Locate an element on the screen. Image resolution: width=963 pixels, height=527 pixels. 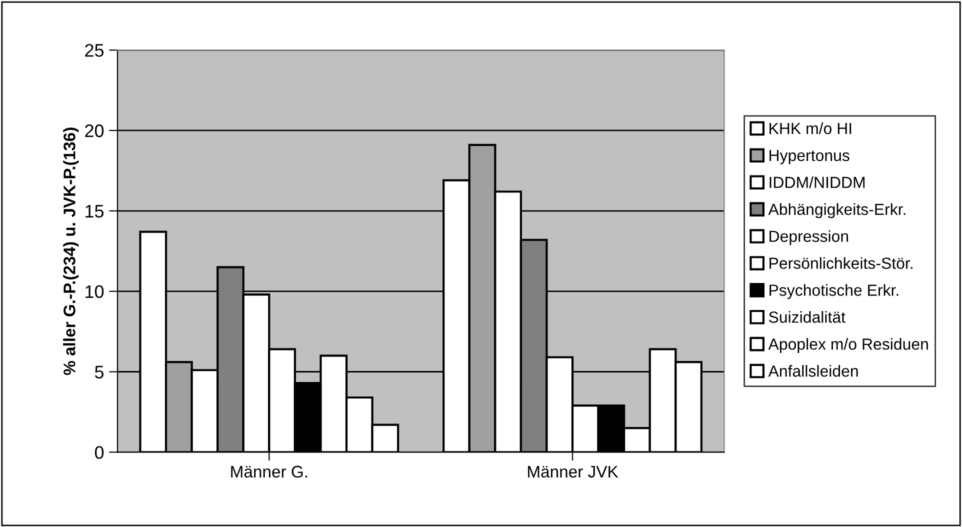
y-tick-label: 20 is located at coordinates (94, 131).